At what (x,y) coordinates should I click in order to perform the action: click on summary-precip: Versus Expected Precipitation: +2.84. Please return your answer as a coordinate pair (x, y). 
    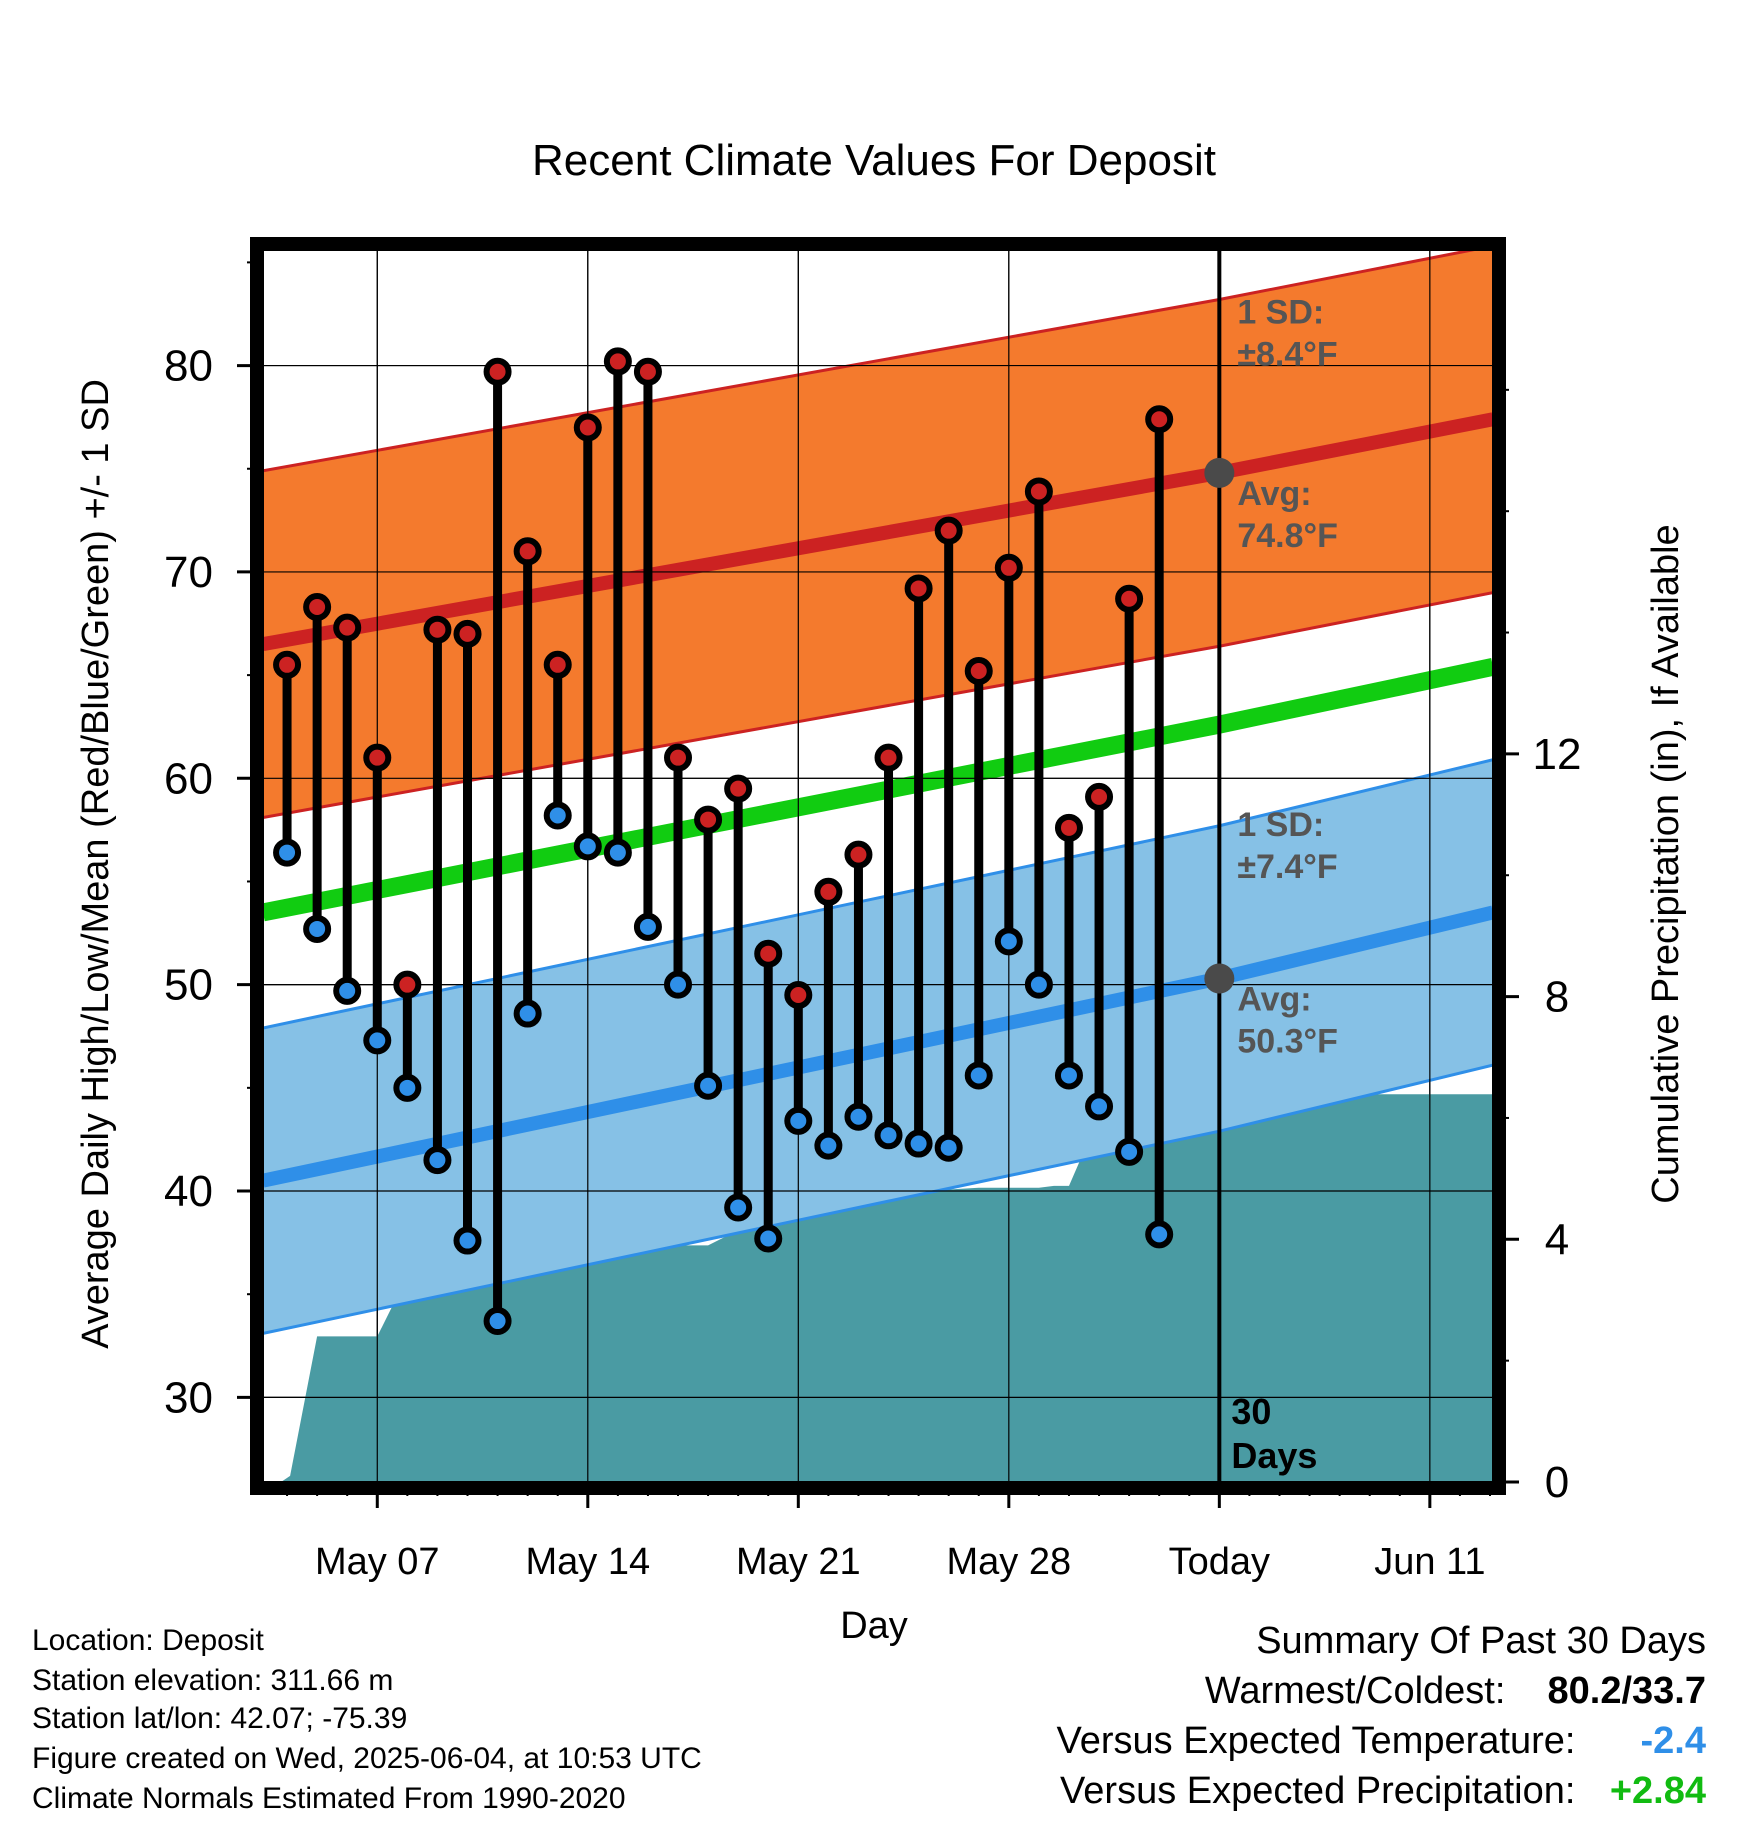
    Looking at the image, I should click on (1383, 1791).